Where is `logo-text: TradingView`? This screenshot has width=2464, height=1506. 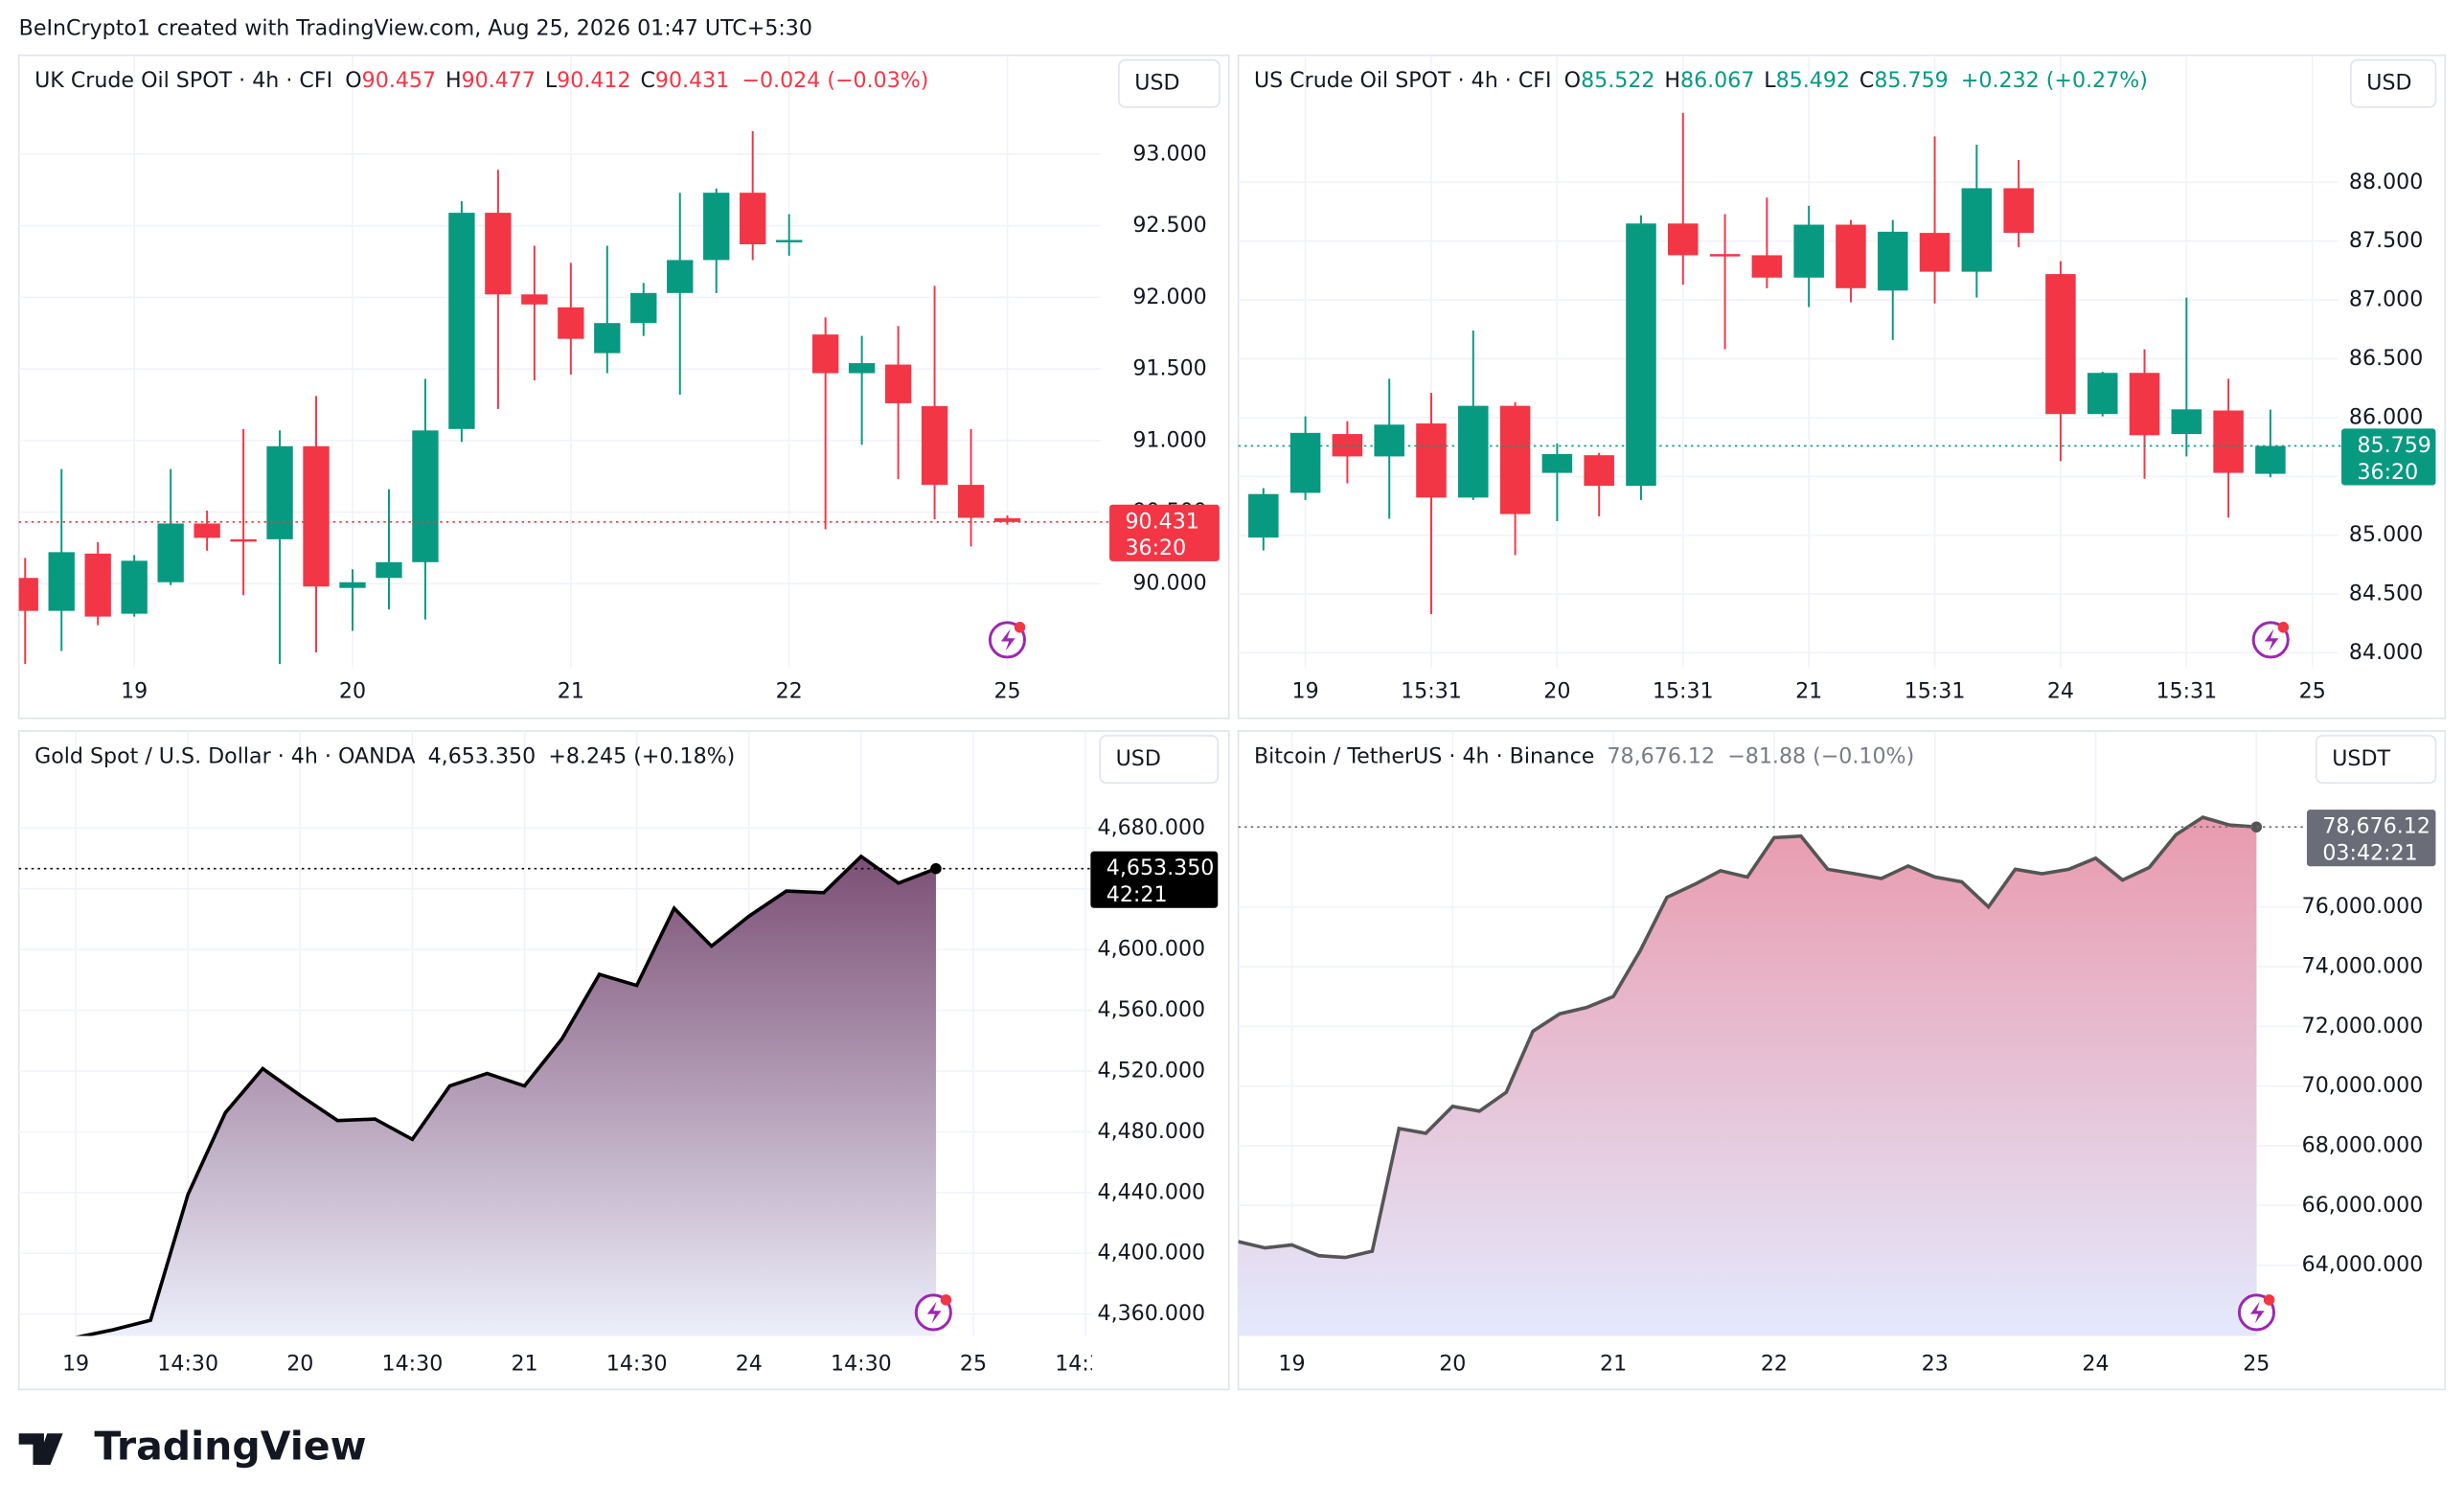
logo-text: TradingView is located at coordinates (230, 1447).